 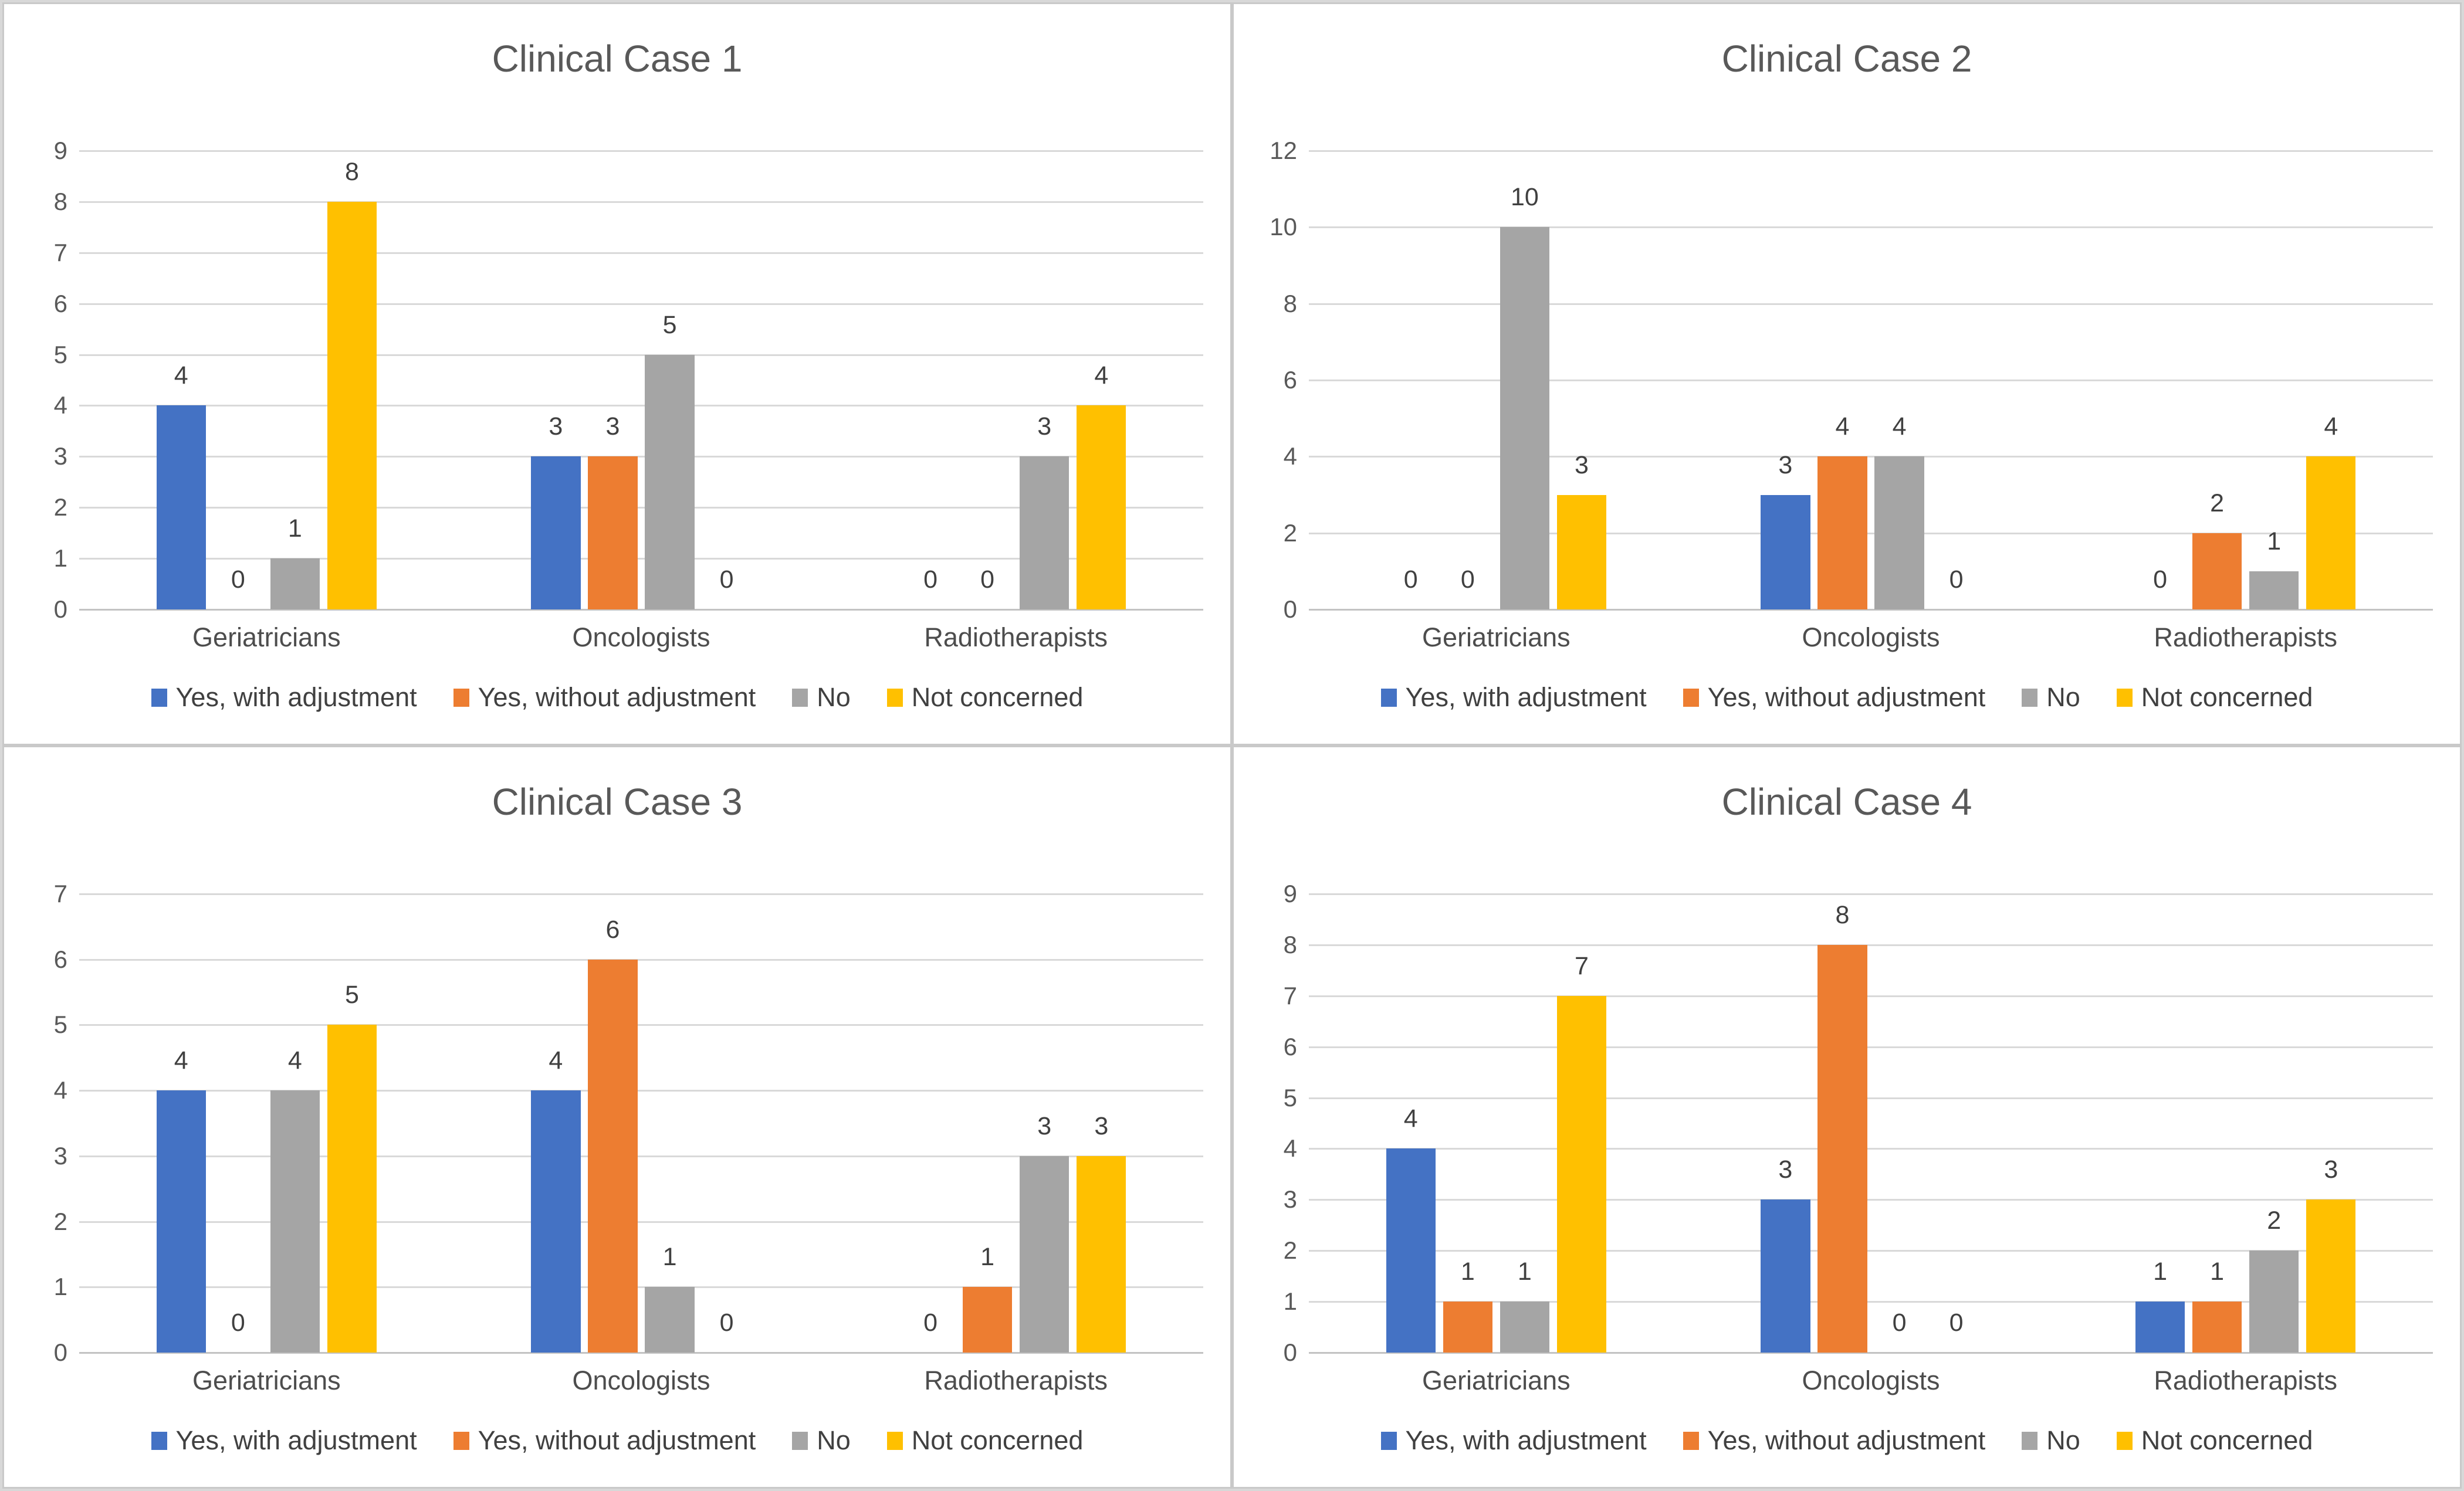 What do you see at coordinates (617, 1440) in the screenshot?
I see `legend-label: Yes, without adjustment` at bounding box center [617, 1440].